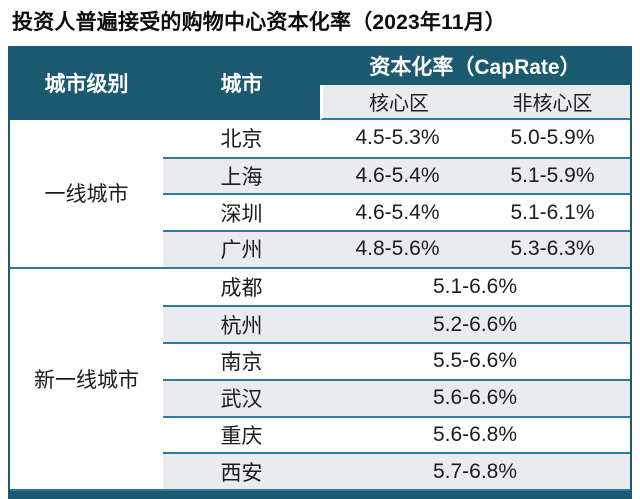 This screenshot has width=640, height=499. What do you see at coordinates (241, 473) in the screenshot?
I see `city-cell: 西安` at bounding box center [241, 473].